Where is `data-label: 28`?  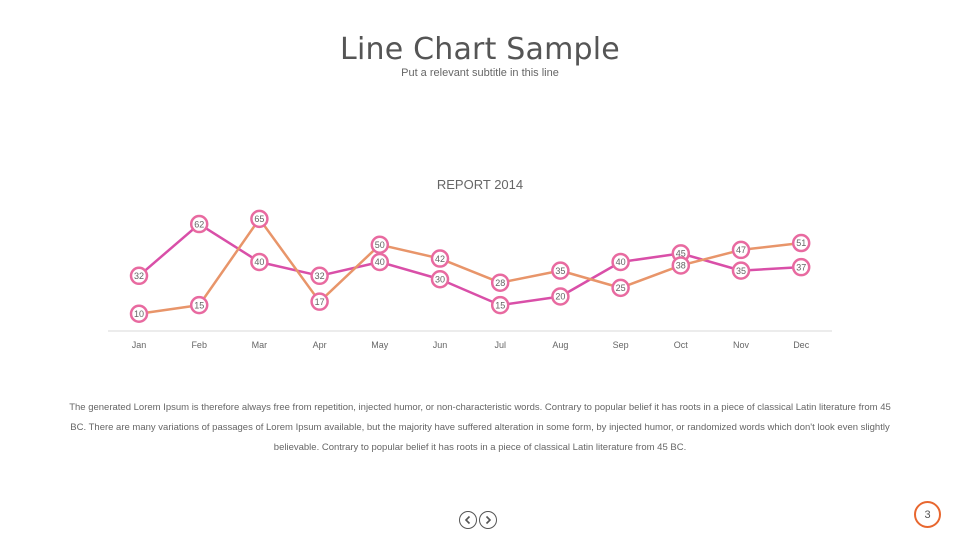
data-label: 28 is located at coordinates (500, 283).